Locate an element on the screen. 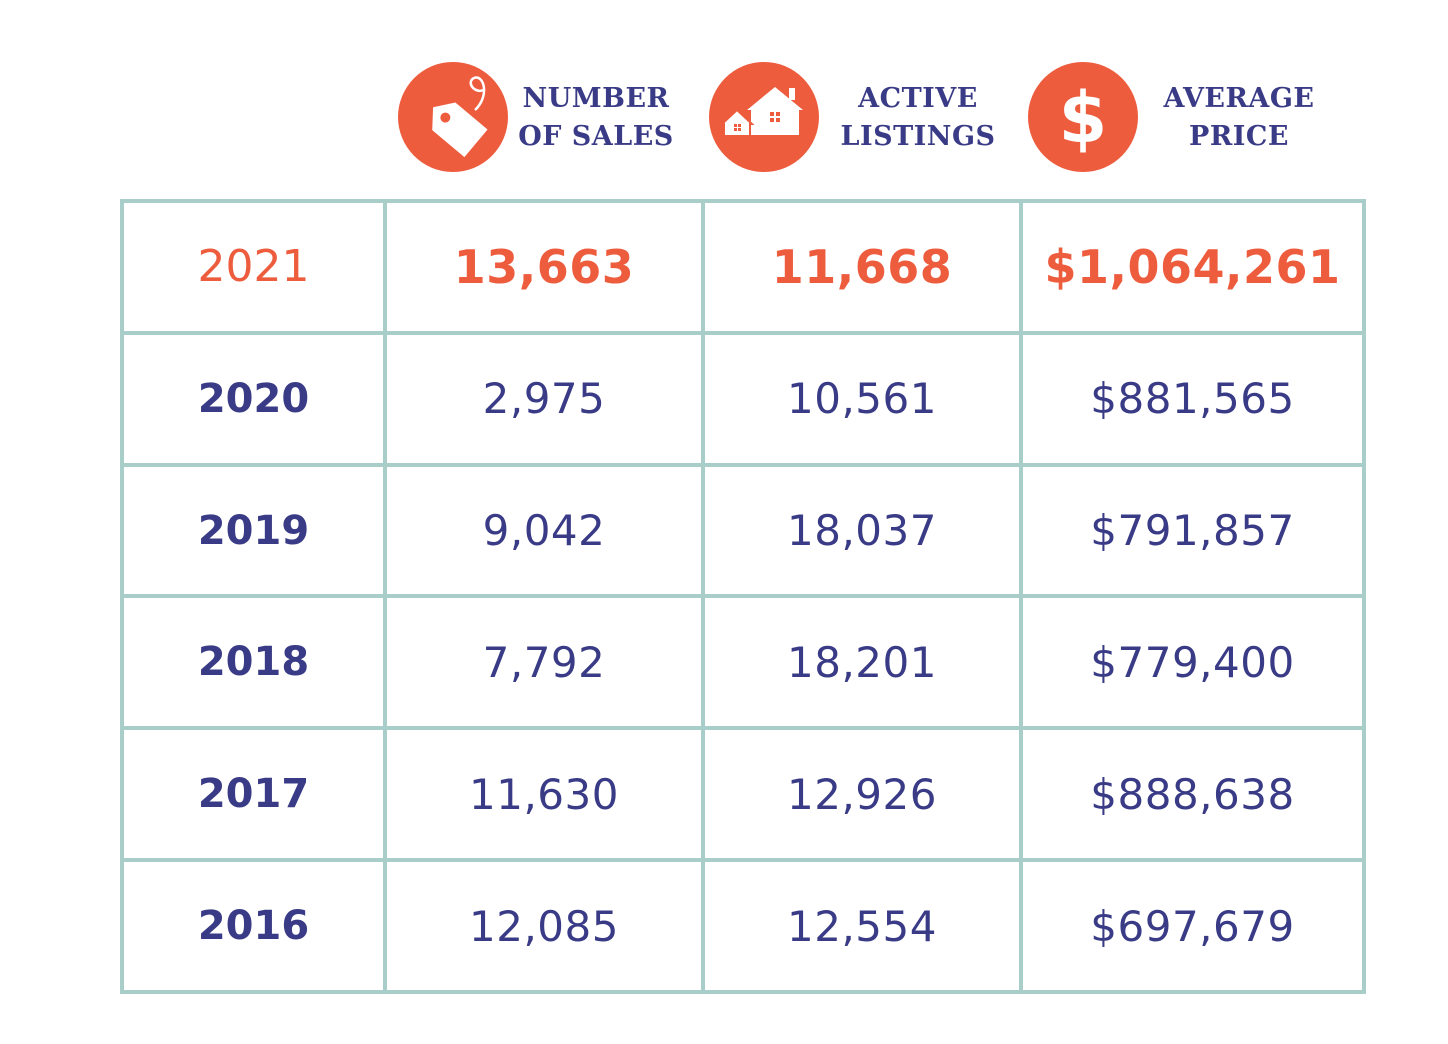  year-cell: 2017 is located at coordinates (253, 794).